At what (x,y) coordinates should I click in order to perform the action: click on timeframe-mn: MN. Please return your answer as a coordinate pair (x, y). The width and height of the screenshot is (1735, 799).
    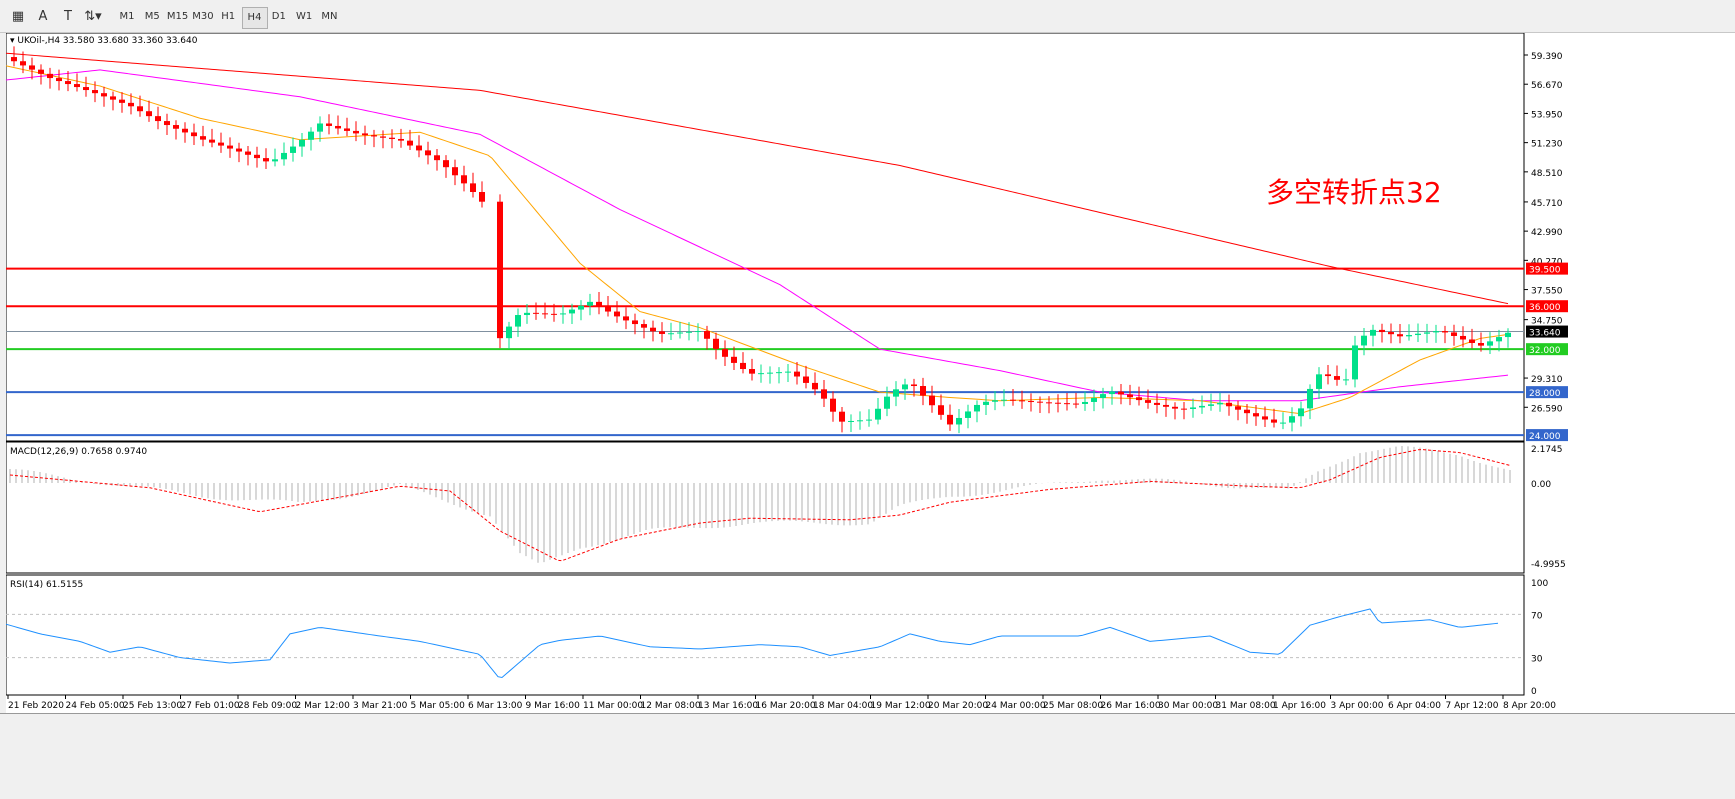
    Looking at the image, I should click on (329, 16).